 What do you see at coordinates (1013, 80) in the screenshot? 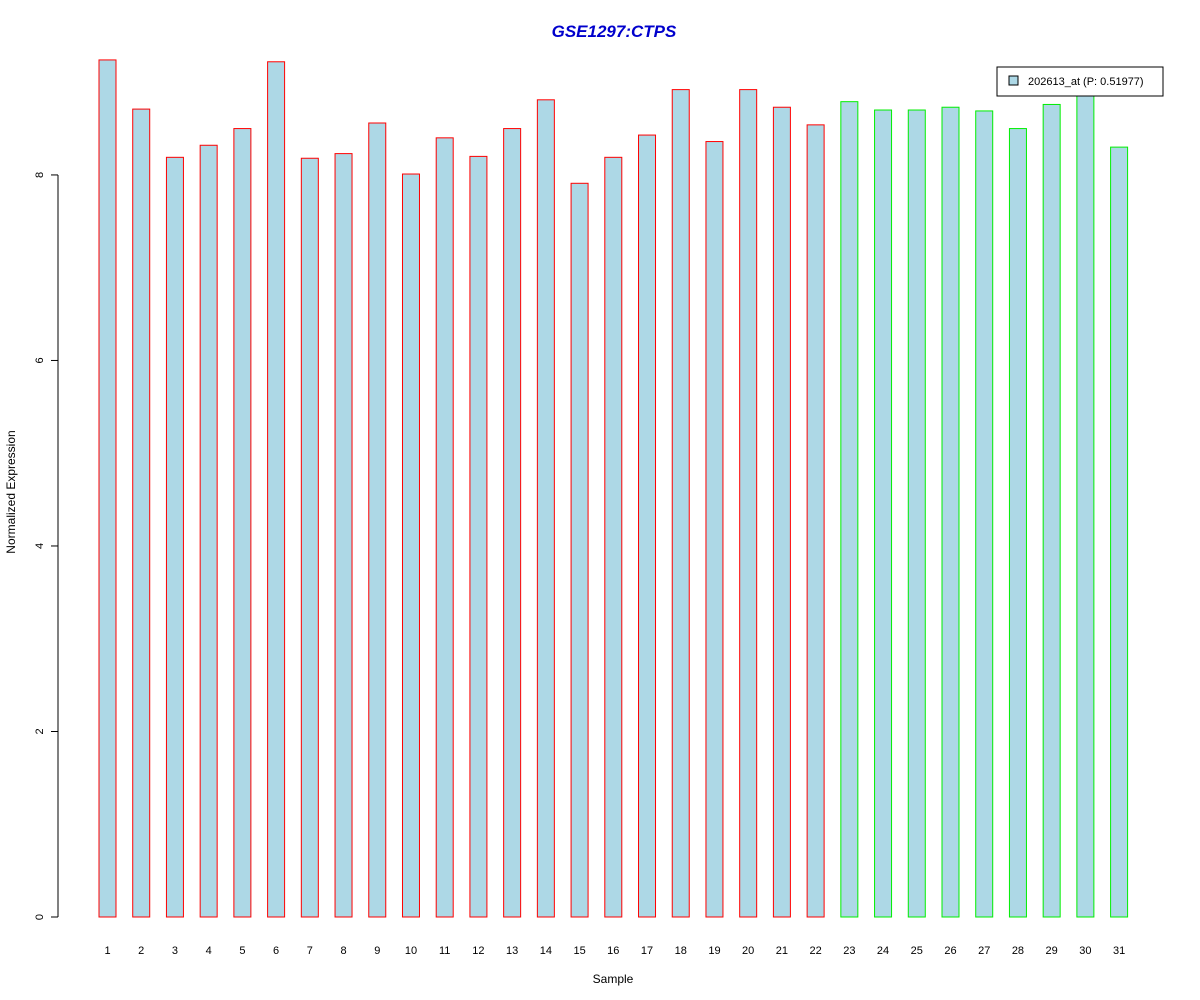
I see `legend-swatch` at bounding box center [1013, 80].